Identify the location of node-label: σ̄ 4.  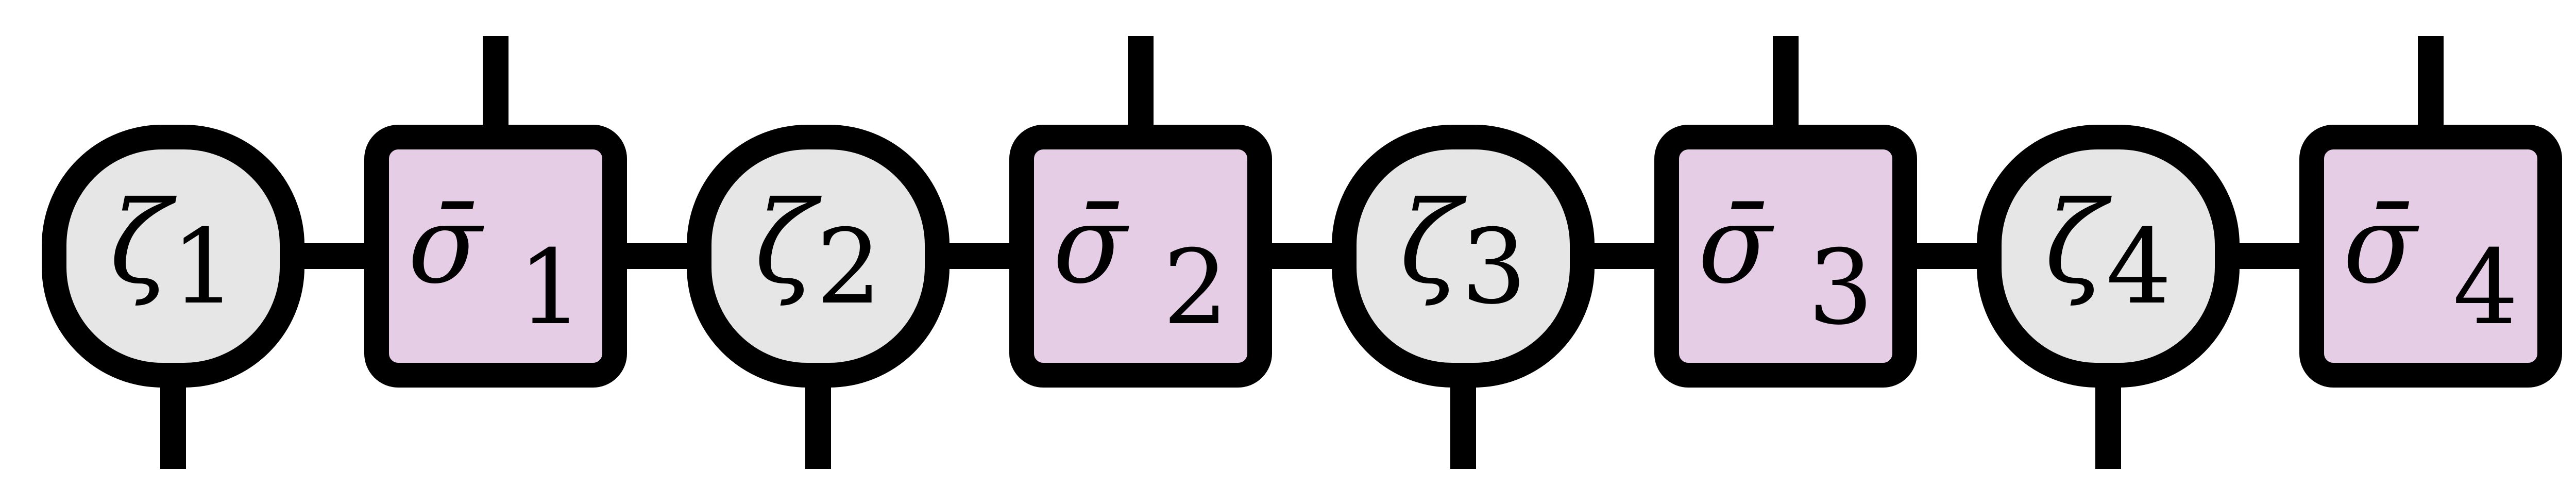
(2431, 264).